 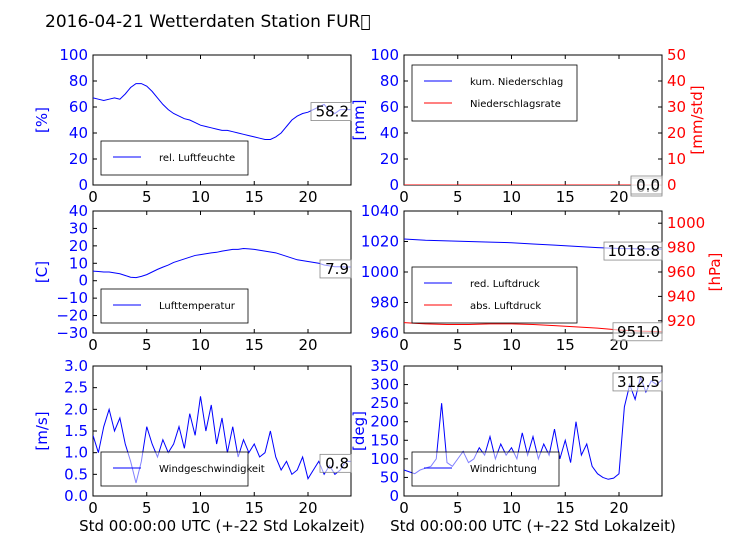 I want to click on y-tick-label: 0.5, so click(x=76, y=474).